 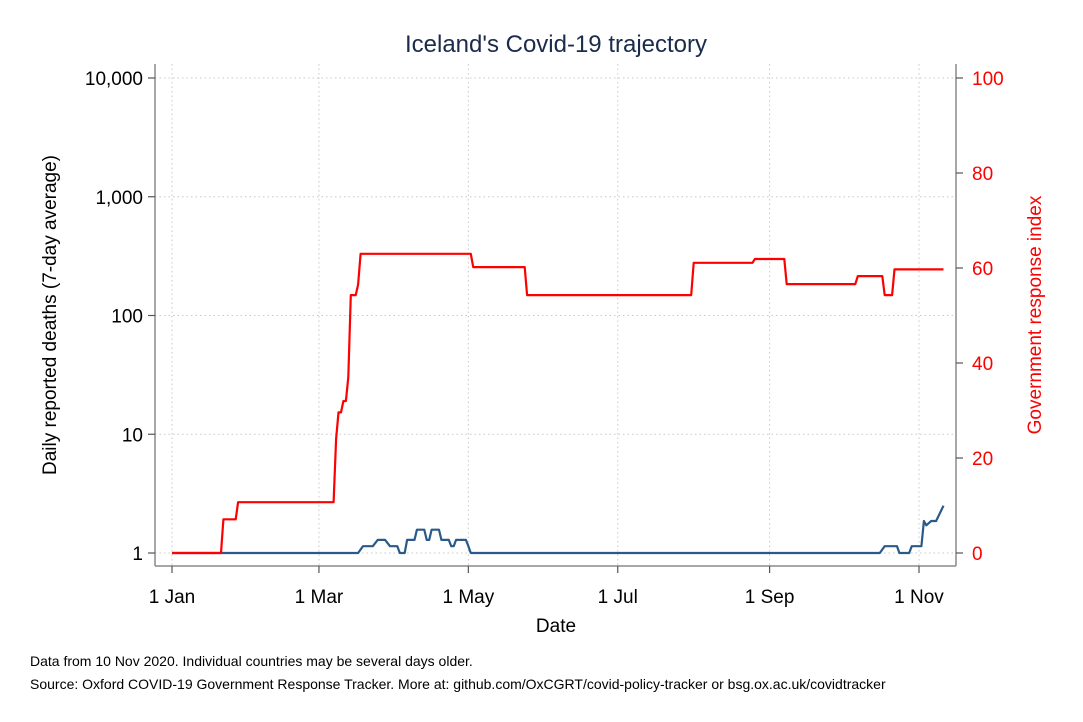 What do you see at coordinates (977, 554) in the screenshot?
I see `right-tick-label: 0` at bounding box center [977, 554].